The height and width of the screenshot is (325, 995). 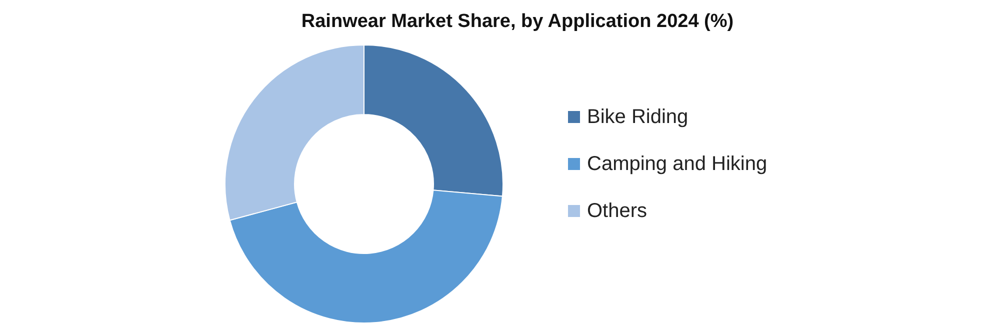 What do you see at coordinates (677, 164) in the screenshot?
I see `legend-label: Camping and Hiking` at bounding box center [677, 164].